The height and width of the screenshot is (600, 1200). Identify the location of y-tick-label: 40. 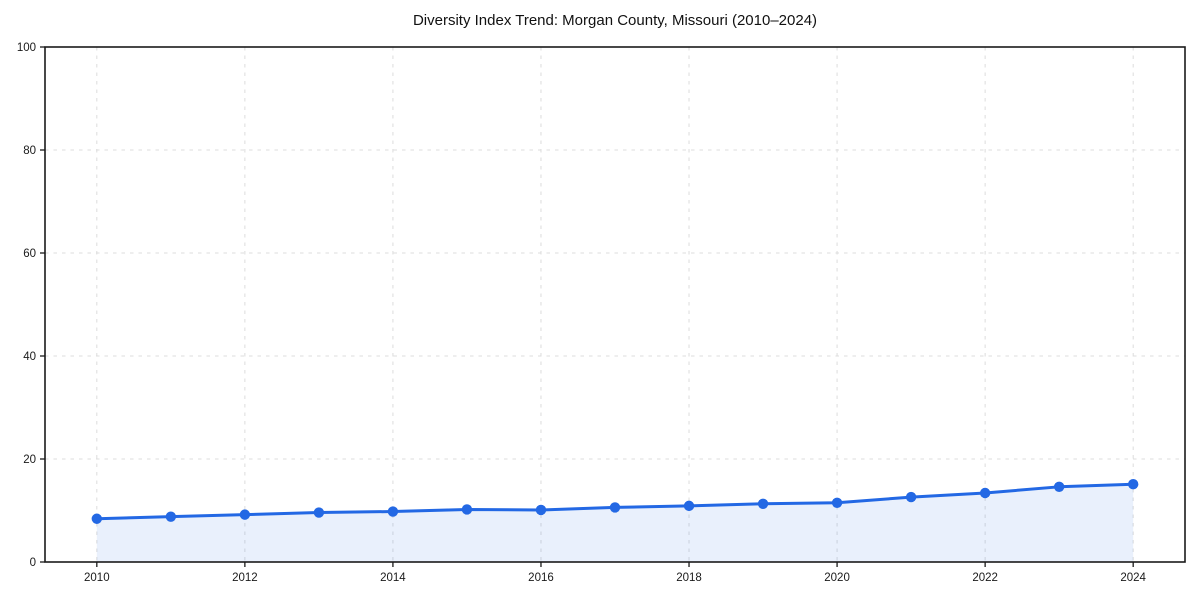
(29, 357).